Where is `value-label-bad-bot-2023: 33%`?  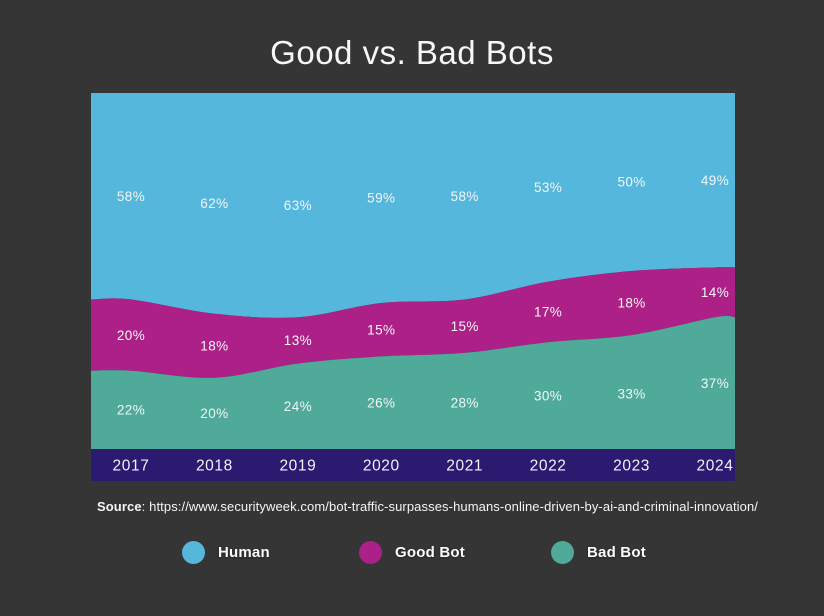
value-label-bad-bot-2023: 33% is located at coordinates (631, 394).